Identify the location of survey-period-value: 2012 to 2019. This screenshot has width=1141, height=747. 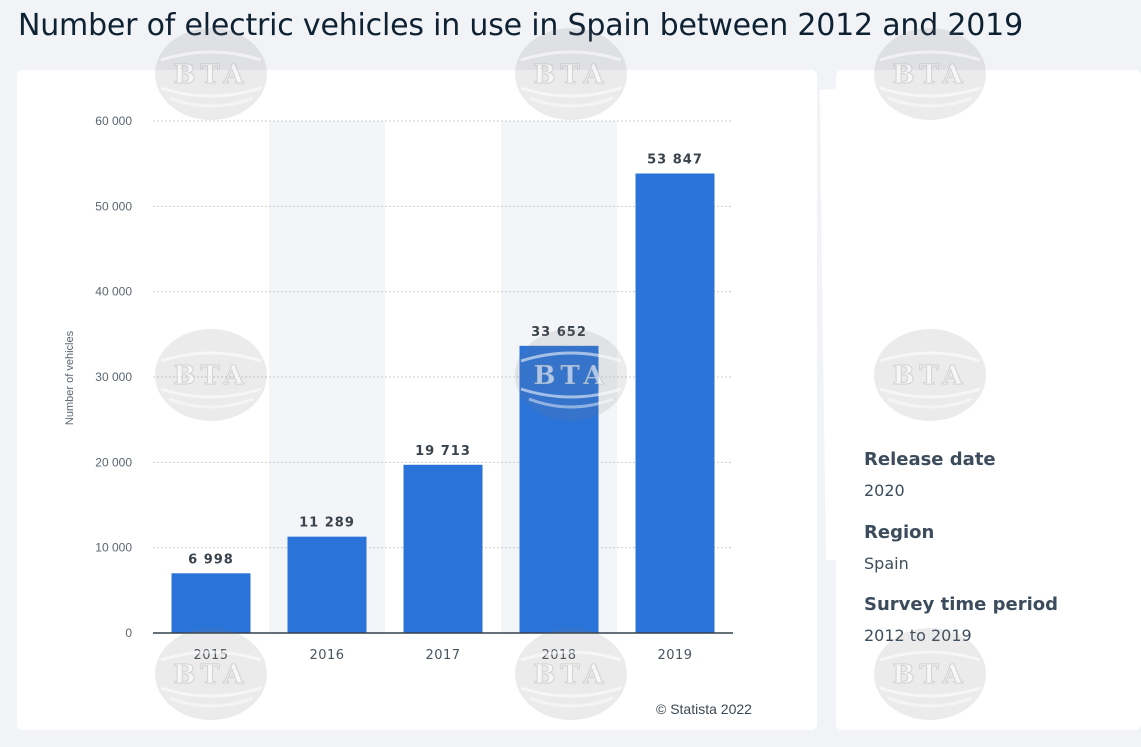
(918, 635).